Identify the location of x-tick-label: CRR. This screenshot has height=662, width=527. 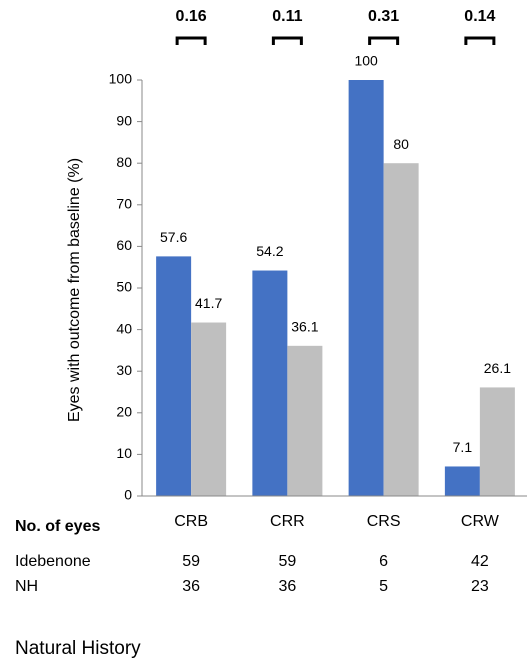
(287, 521).